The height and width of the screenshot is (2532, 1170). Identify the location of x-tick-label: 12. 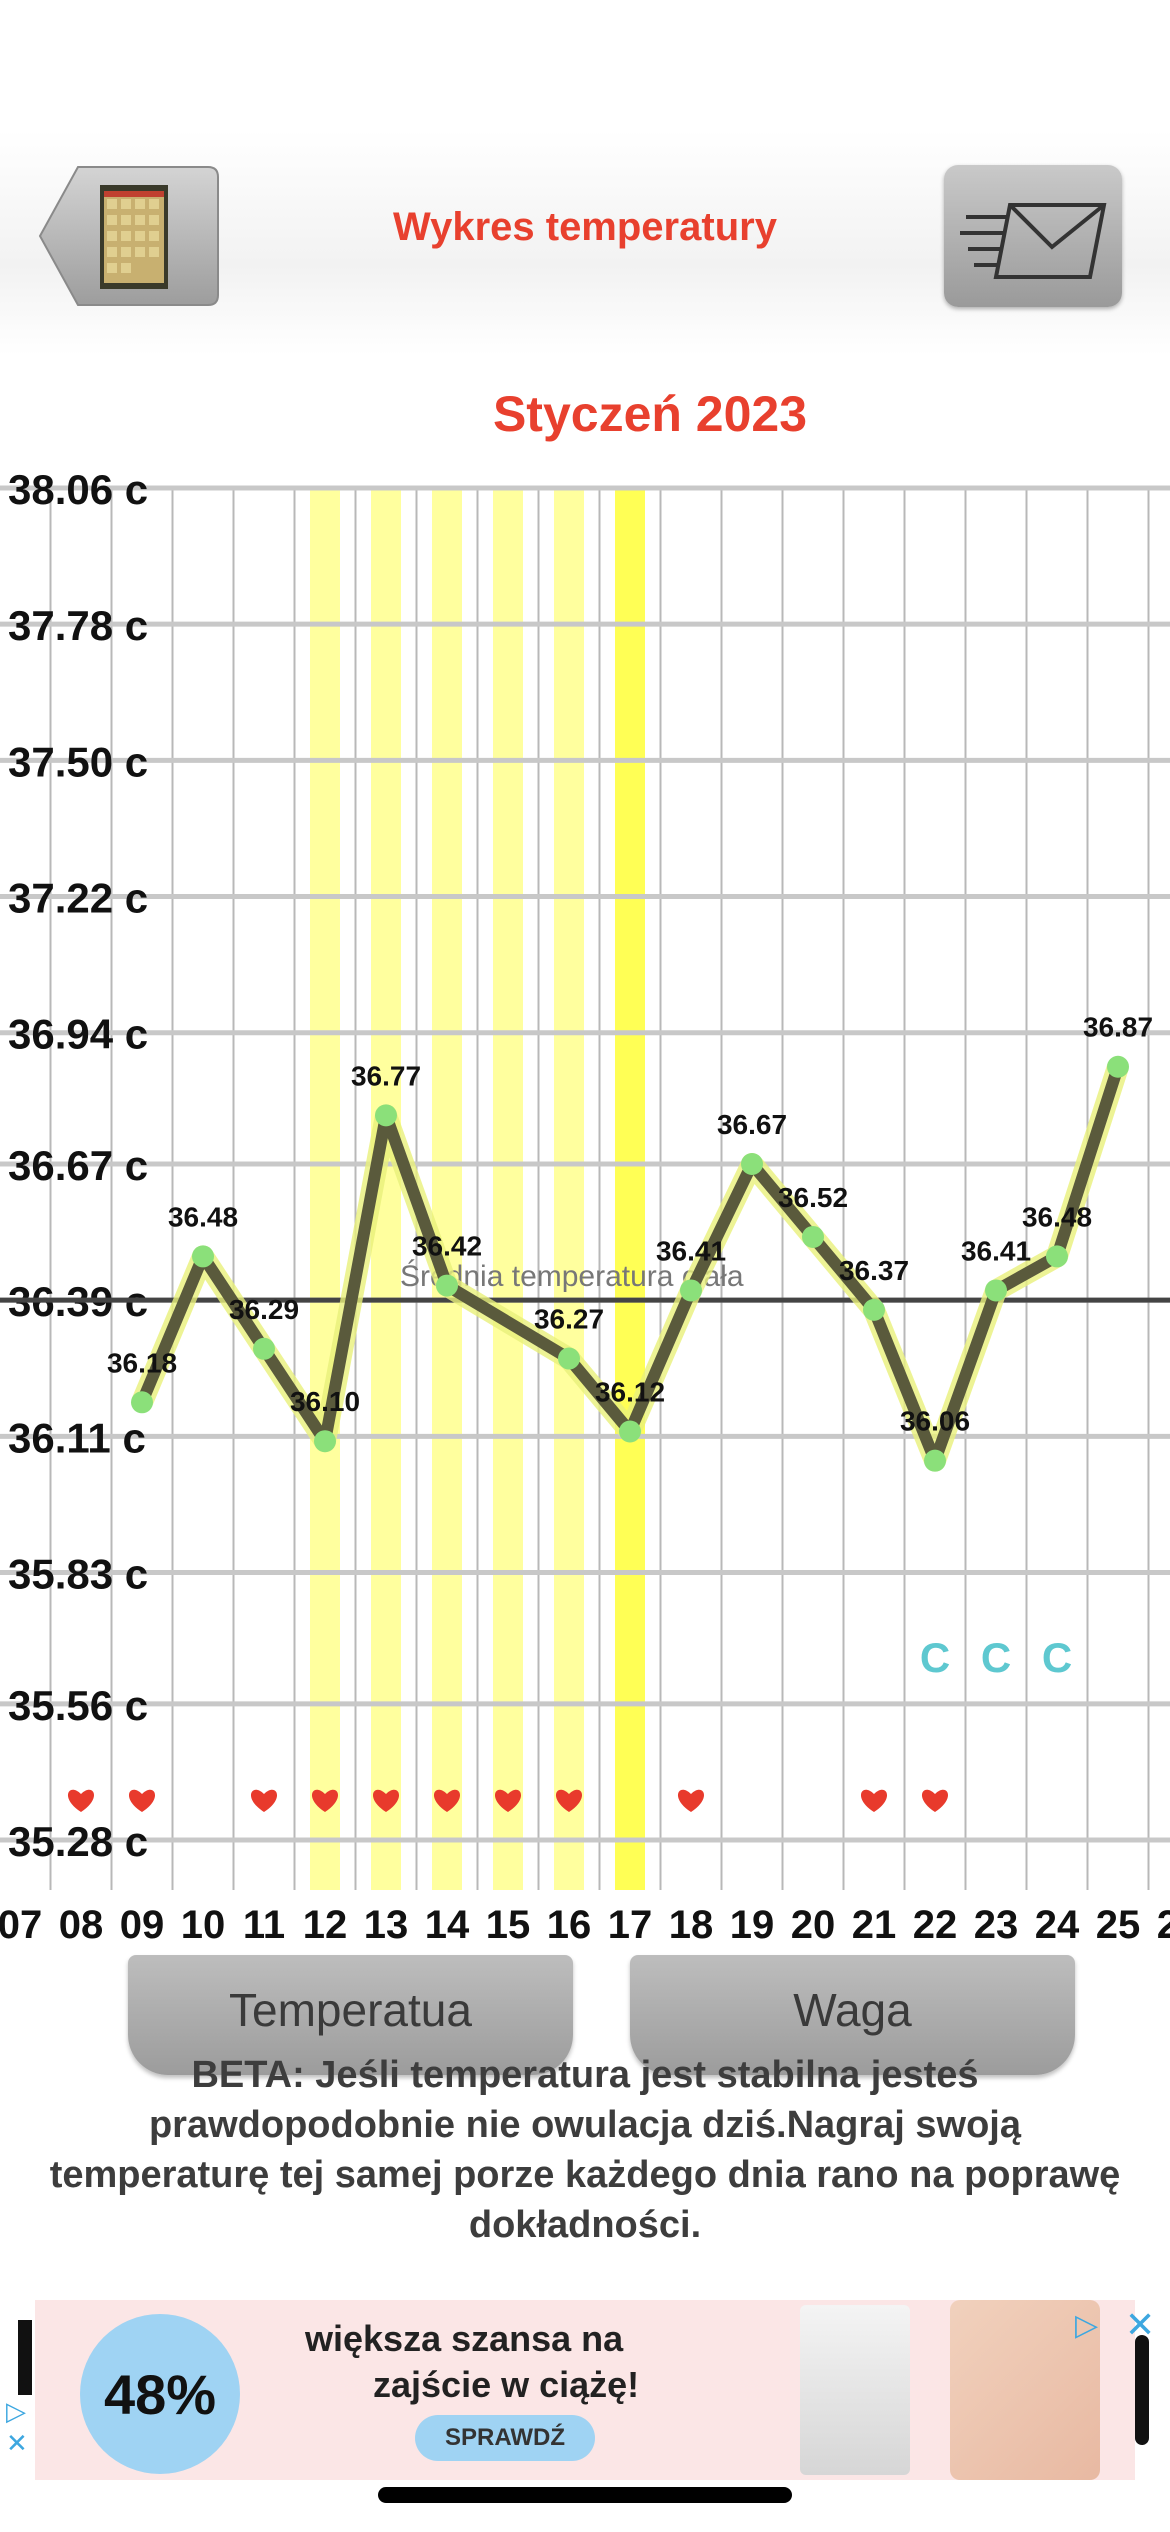
(325, 1925).